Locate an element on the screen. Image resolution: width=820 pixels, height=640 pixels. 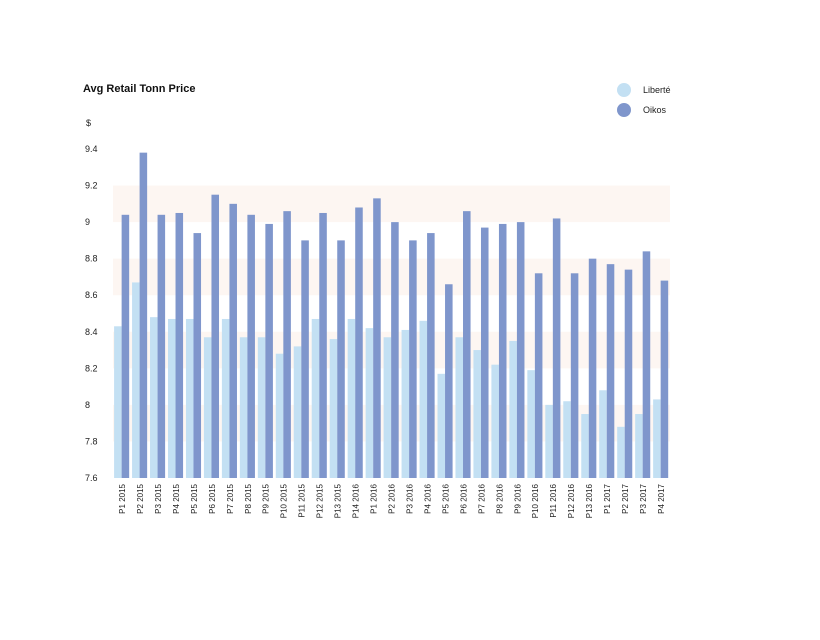
y-axis-ticks: 7.6 7.8 8 8.2 8.4 8.6 8.8 9 9.2 9.4 is located at coordinates (91, 313).